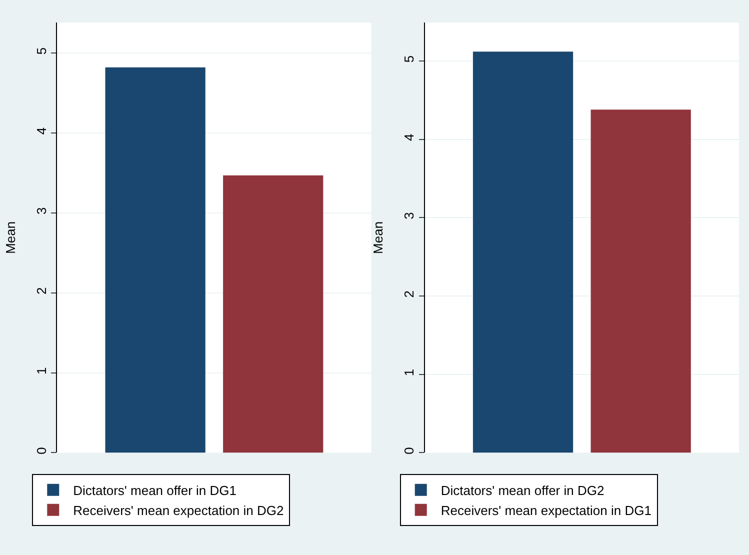  Describe the element at coordinates (522, 490) in the screenshot. I see `legend-label: Dictators' mean offer in DG2` at that location.